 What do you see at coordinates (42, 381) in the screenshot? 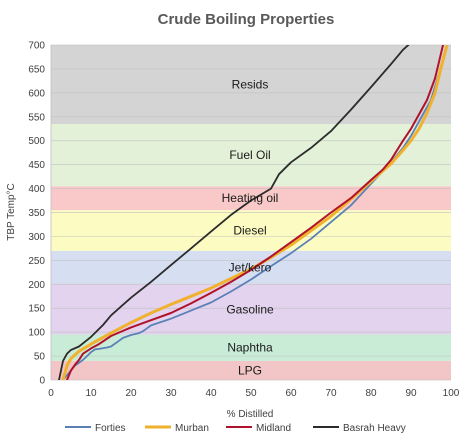
I see `y-tick-0: 0` at bounding box center [42, 381].